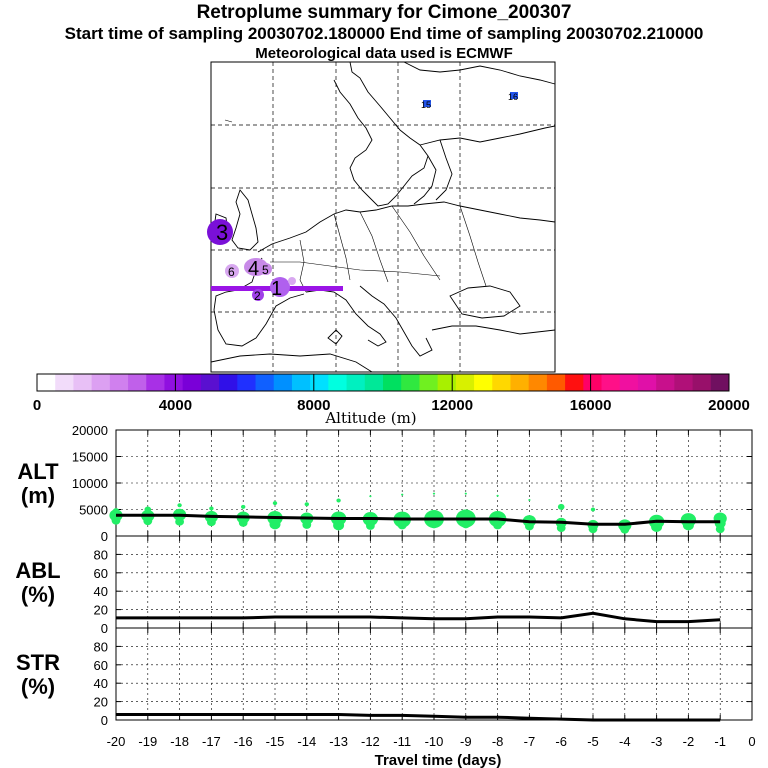 Image resolution: width=768 pixels, height=768 pixels. What do you see at coordinates (418, 617) in the screenshot?
I see `series-line-abl` at bounding box center [418, 617].